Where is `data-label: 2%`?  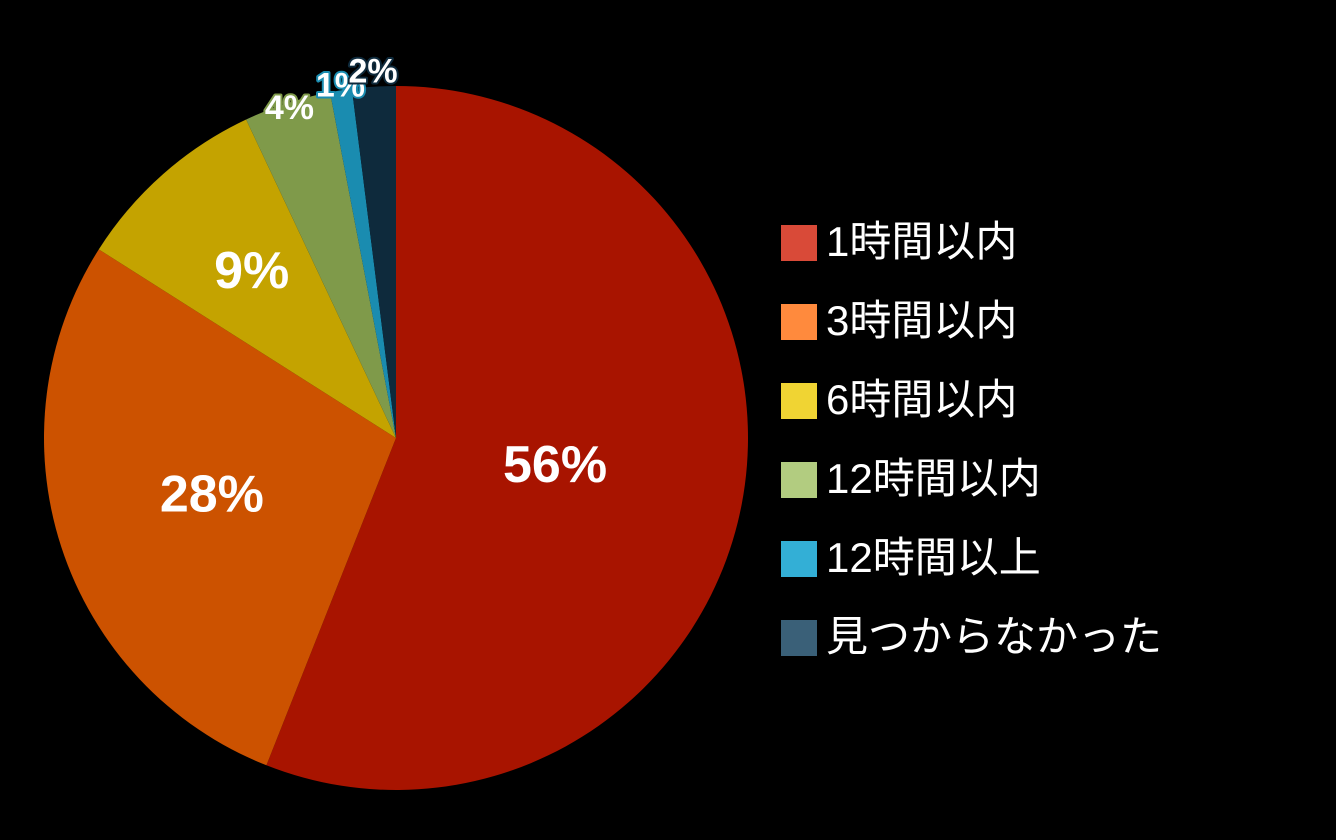
data-label: 2% is located at coordinates (373, 72).